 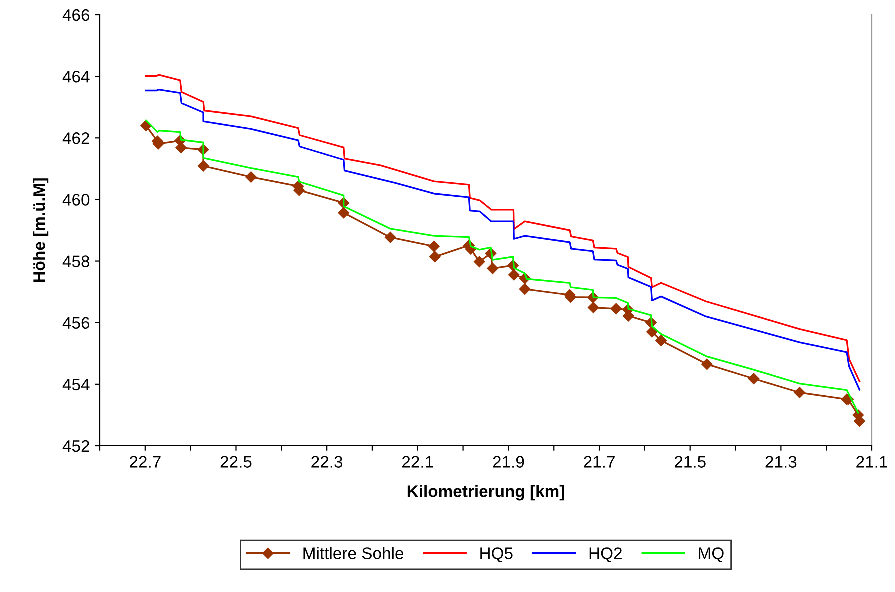 What do you see at coordinates (236, 462) in the screenshot?
I see `x-tick-label: 22.5` at bounding box center [236, 462].